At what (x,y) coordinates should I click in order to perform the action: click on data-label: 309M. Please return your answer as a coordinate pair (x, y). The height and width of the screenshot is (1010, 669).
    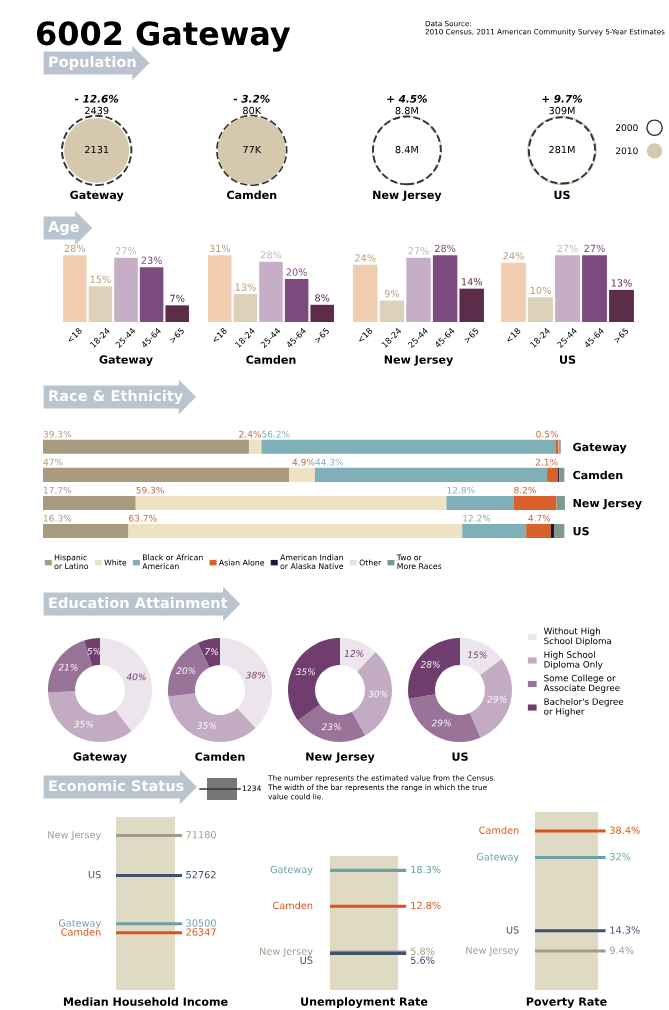
    Looking at the image, I should click on (562, 110).